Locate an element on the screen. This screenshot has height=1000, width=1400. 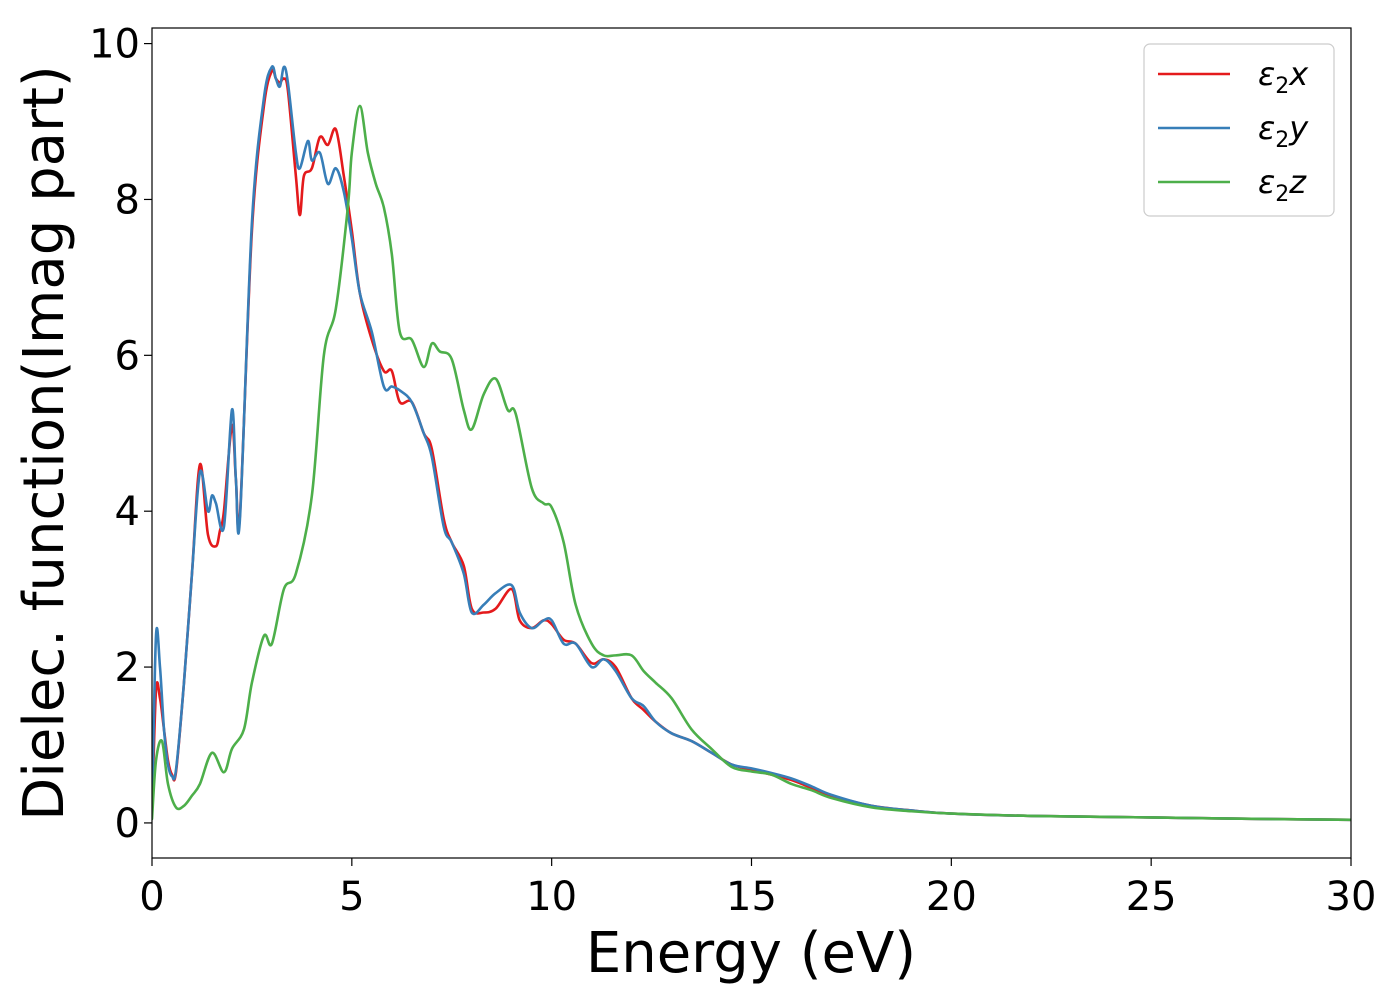
legend-label-x: ε2x is located at coordinates (1283, 77).